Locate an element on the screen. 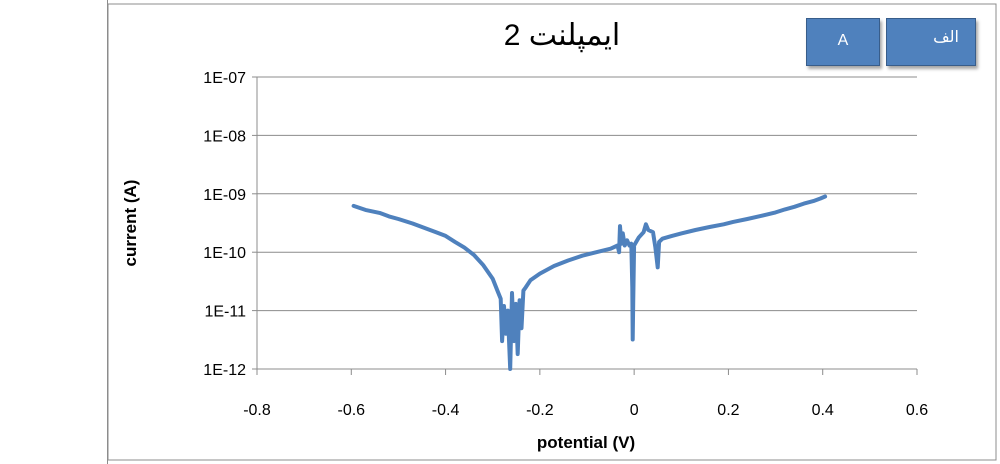  chart-title: ایمپلنت 2 is located at coordinates (562, 35).